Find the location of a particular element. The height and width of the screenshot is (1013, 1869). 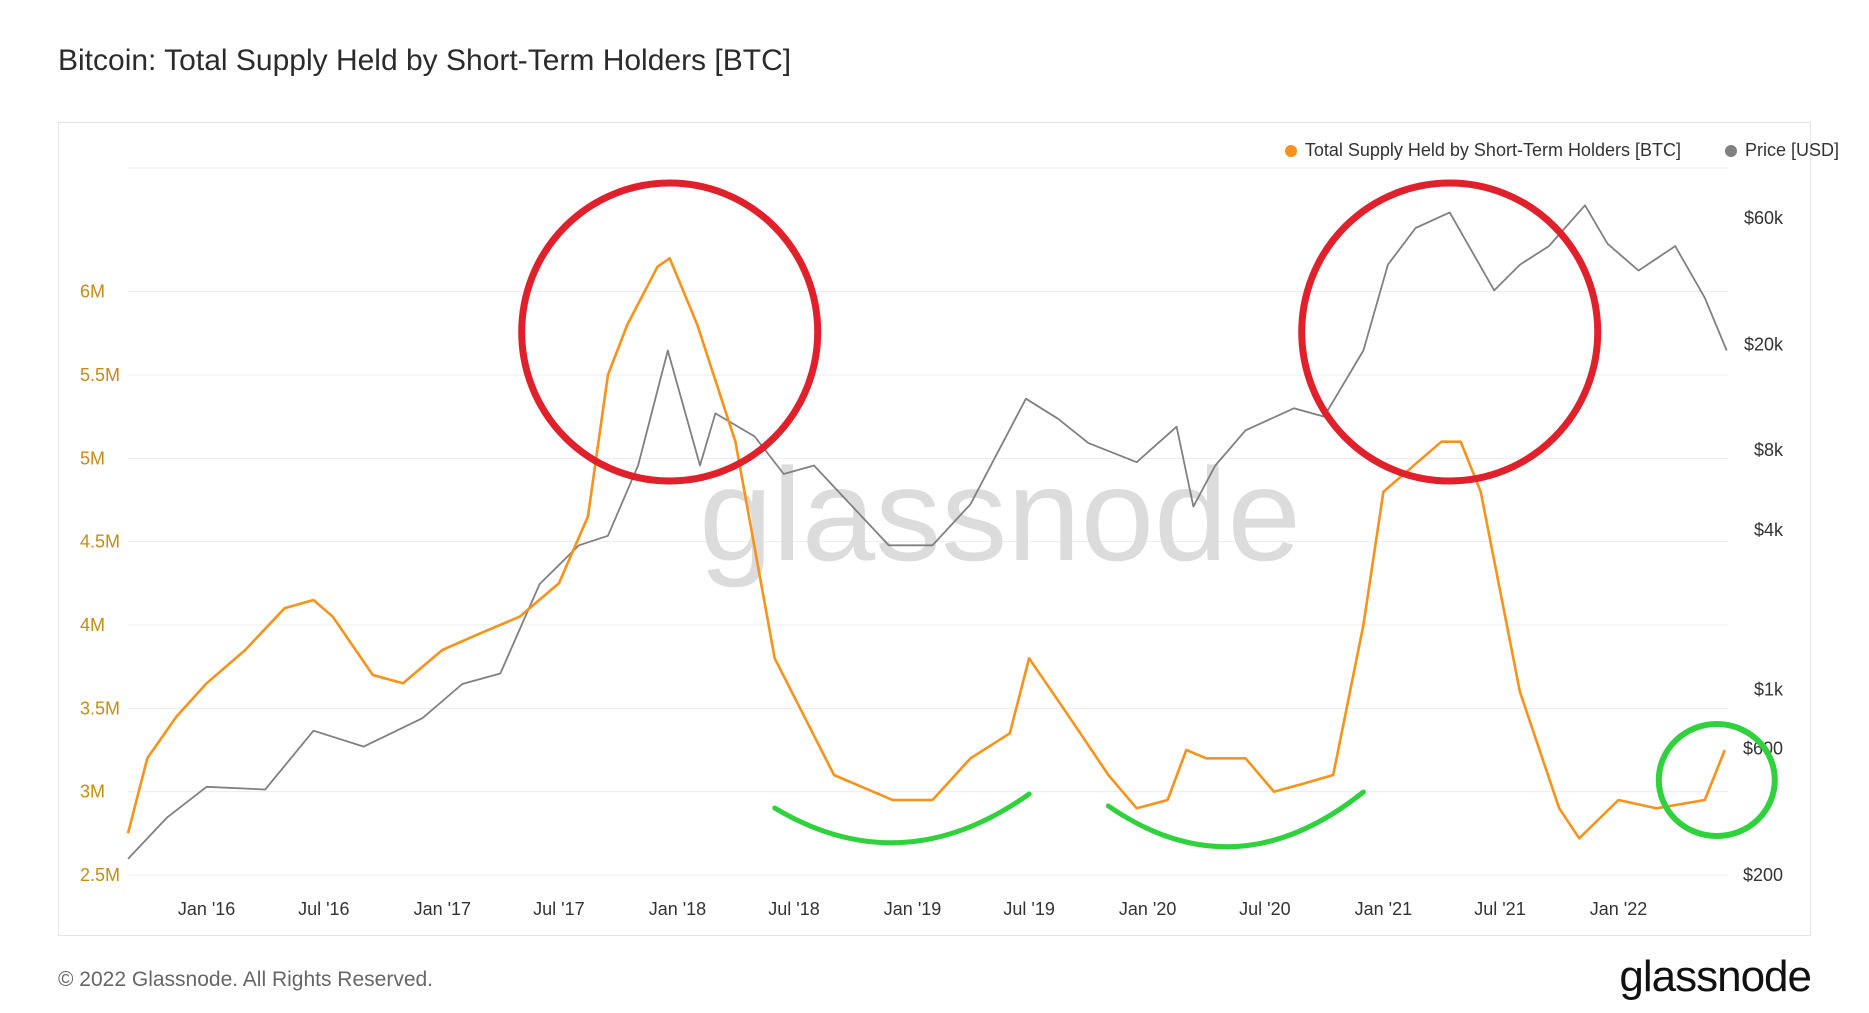

legend-label-price: Price [USD] is located at coordinates (1791, 150).